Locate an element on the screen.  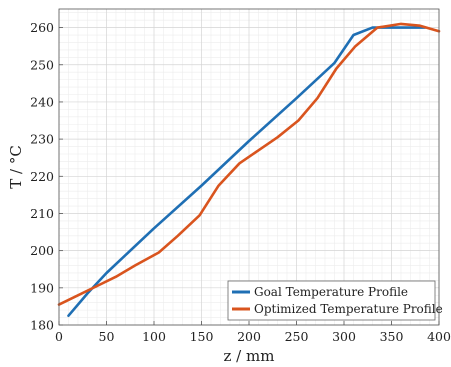
y-tick-label: 190 is located at coordinates (42, 287).